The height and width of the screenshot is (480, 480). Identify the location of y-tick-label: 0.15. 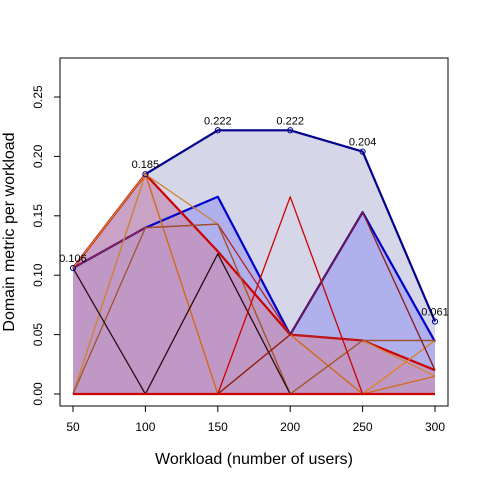
(38, 216).